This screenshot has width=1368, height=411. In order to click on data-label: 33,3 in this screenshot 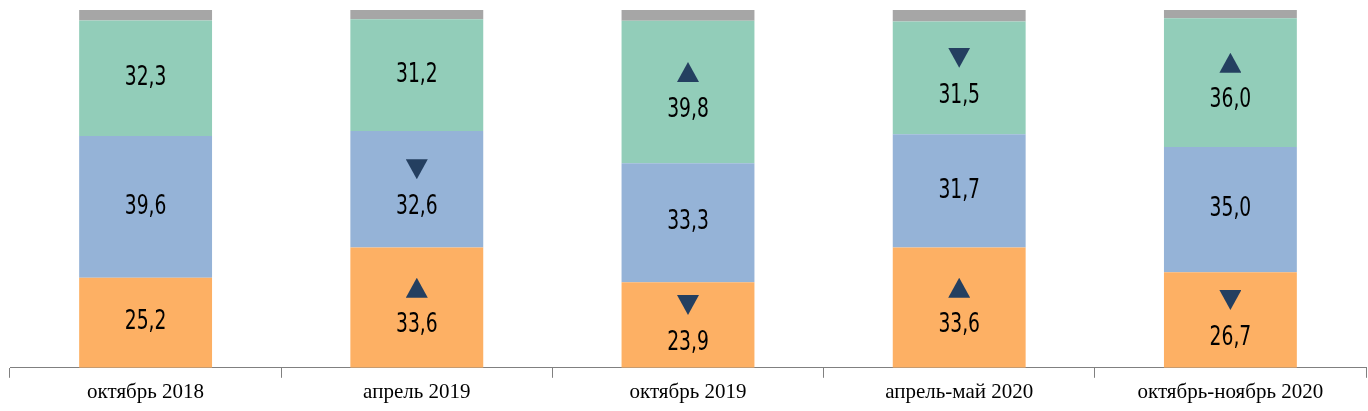, I will do `click(688, 221)`.